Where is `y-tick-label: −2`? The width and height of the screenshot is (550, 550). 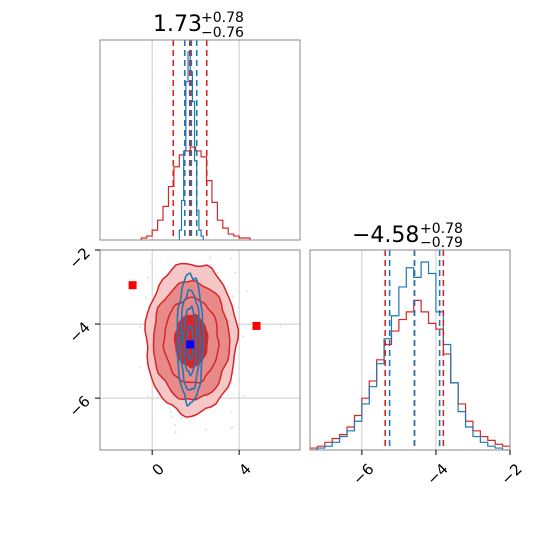
y-tick-label: −2 is located at coordinates (79, 258).